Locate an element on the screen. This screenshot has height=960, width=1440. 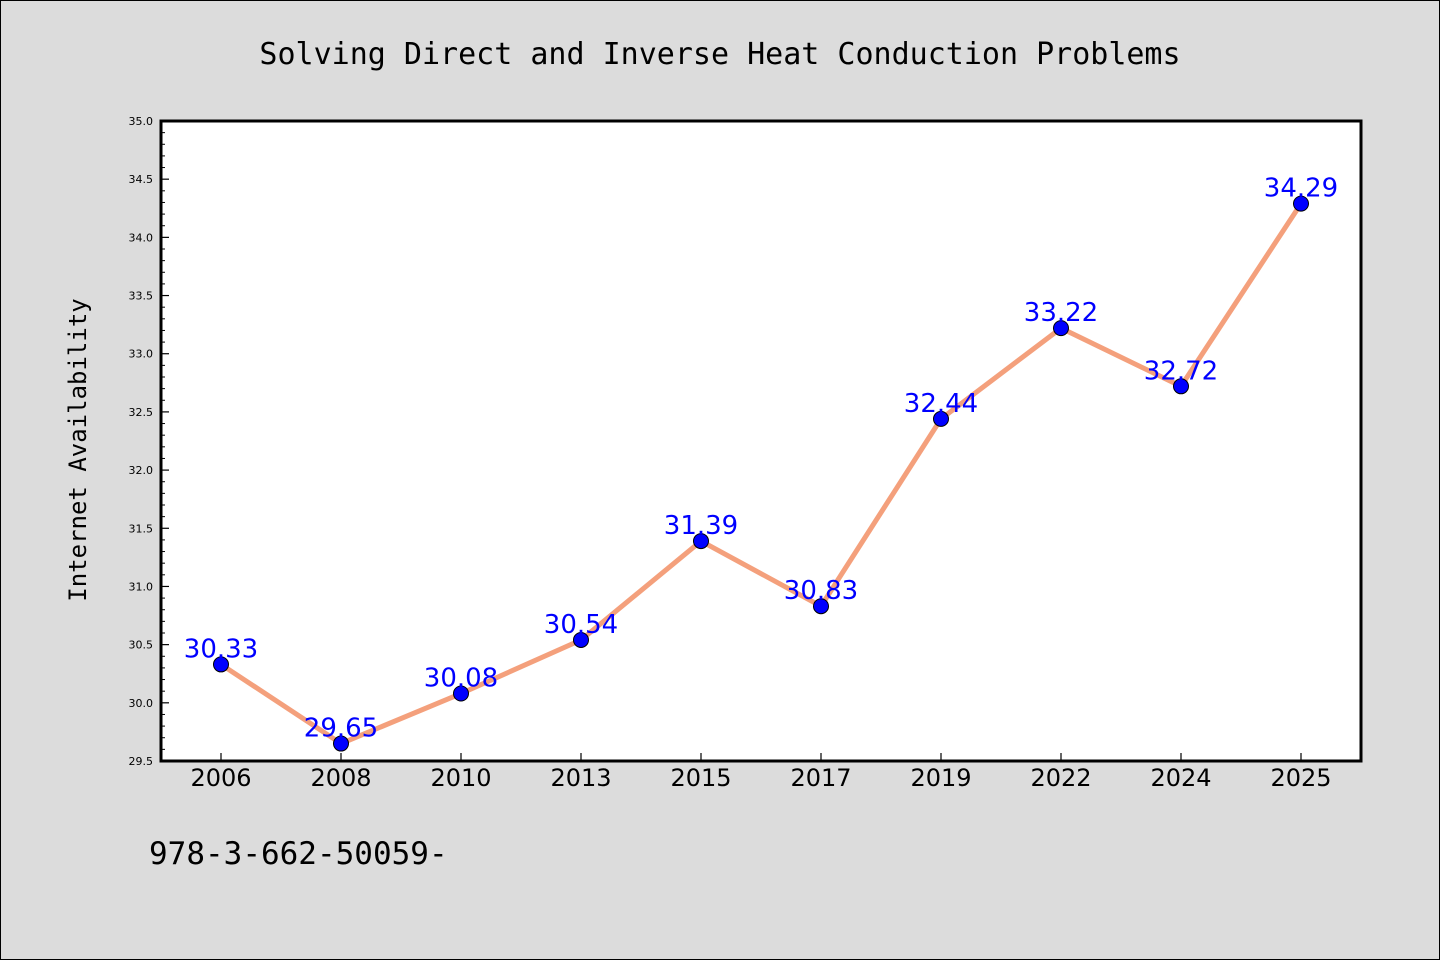
y-tick-label: 35.0 is located at coordinates (141, 121).